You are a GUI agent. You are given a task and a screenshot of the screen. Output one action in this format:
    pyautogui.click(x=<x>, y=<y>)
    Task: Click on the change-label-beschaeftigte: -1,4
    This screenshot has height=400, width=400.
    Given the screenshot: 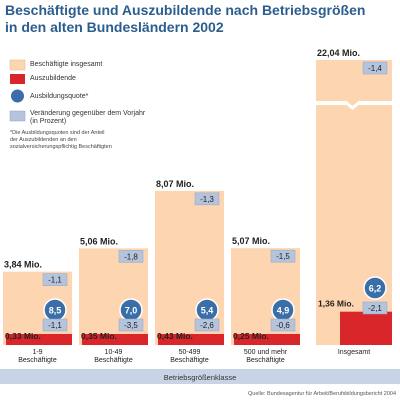 What is the action you would take?
    pyautogui.click(x=375, y=68)
    